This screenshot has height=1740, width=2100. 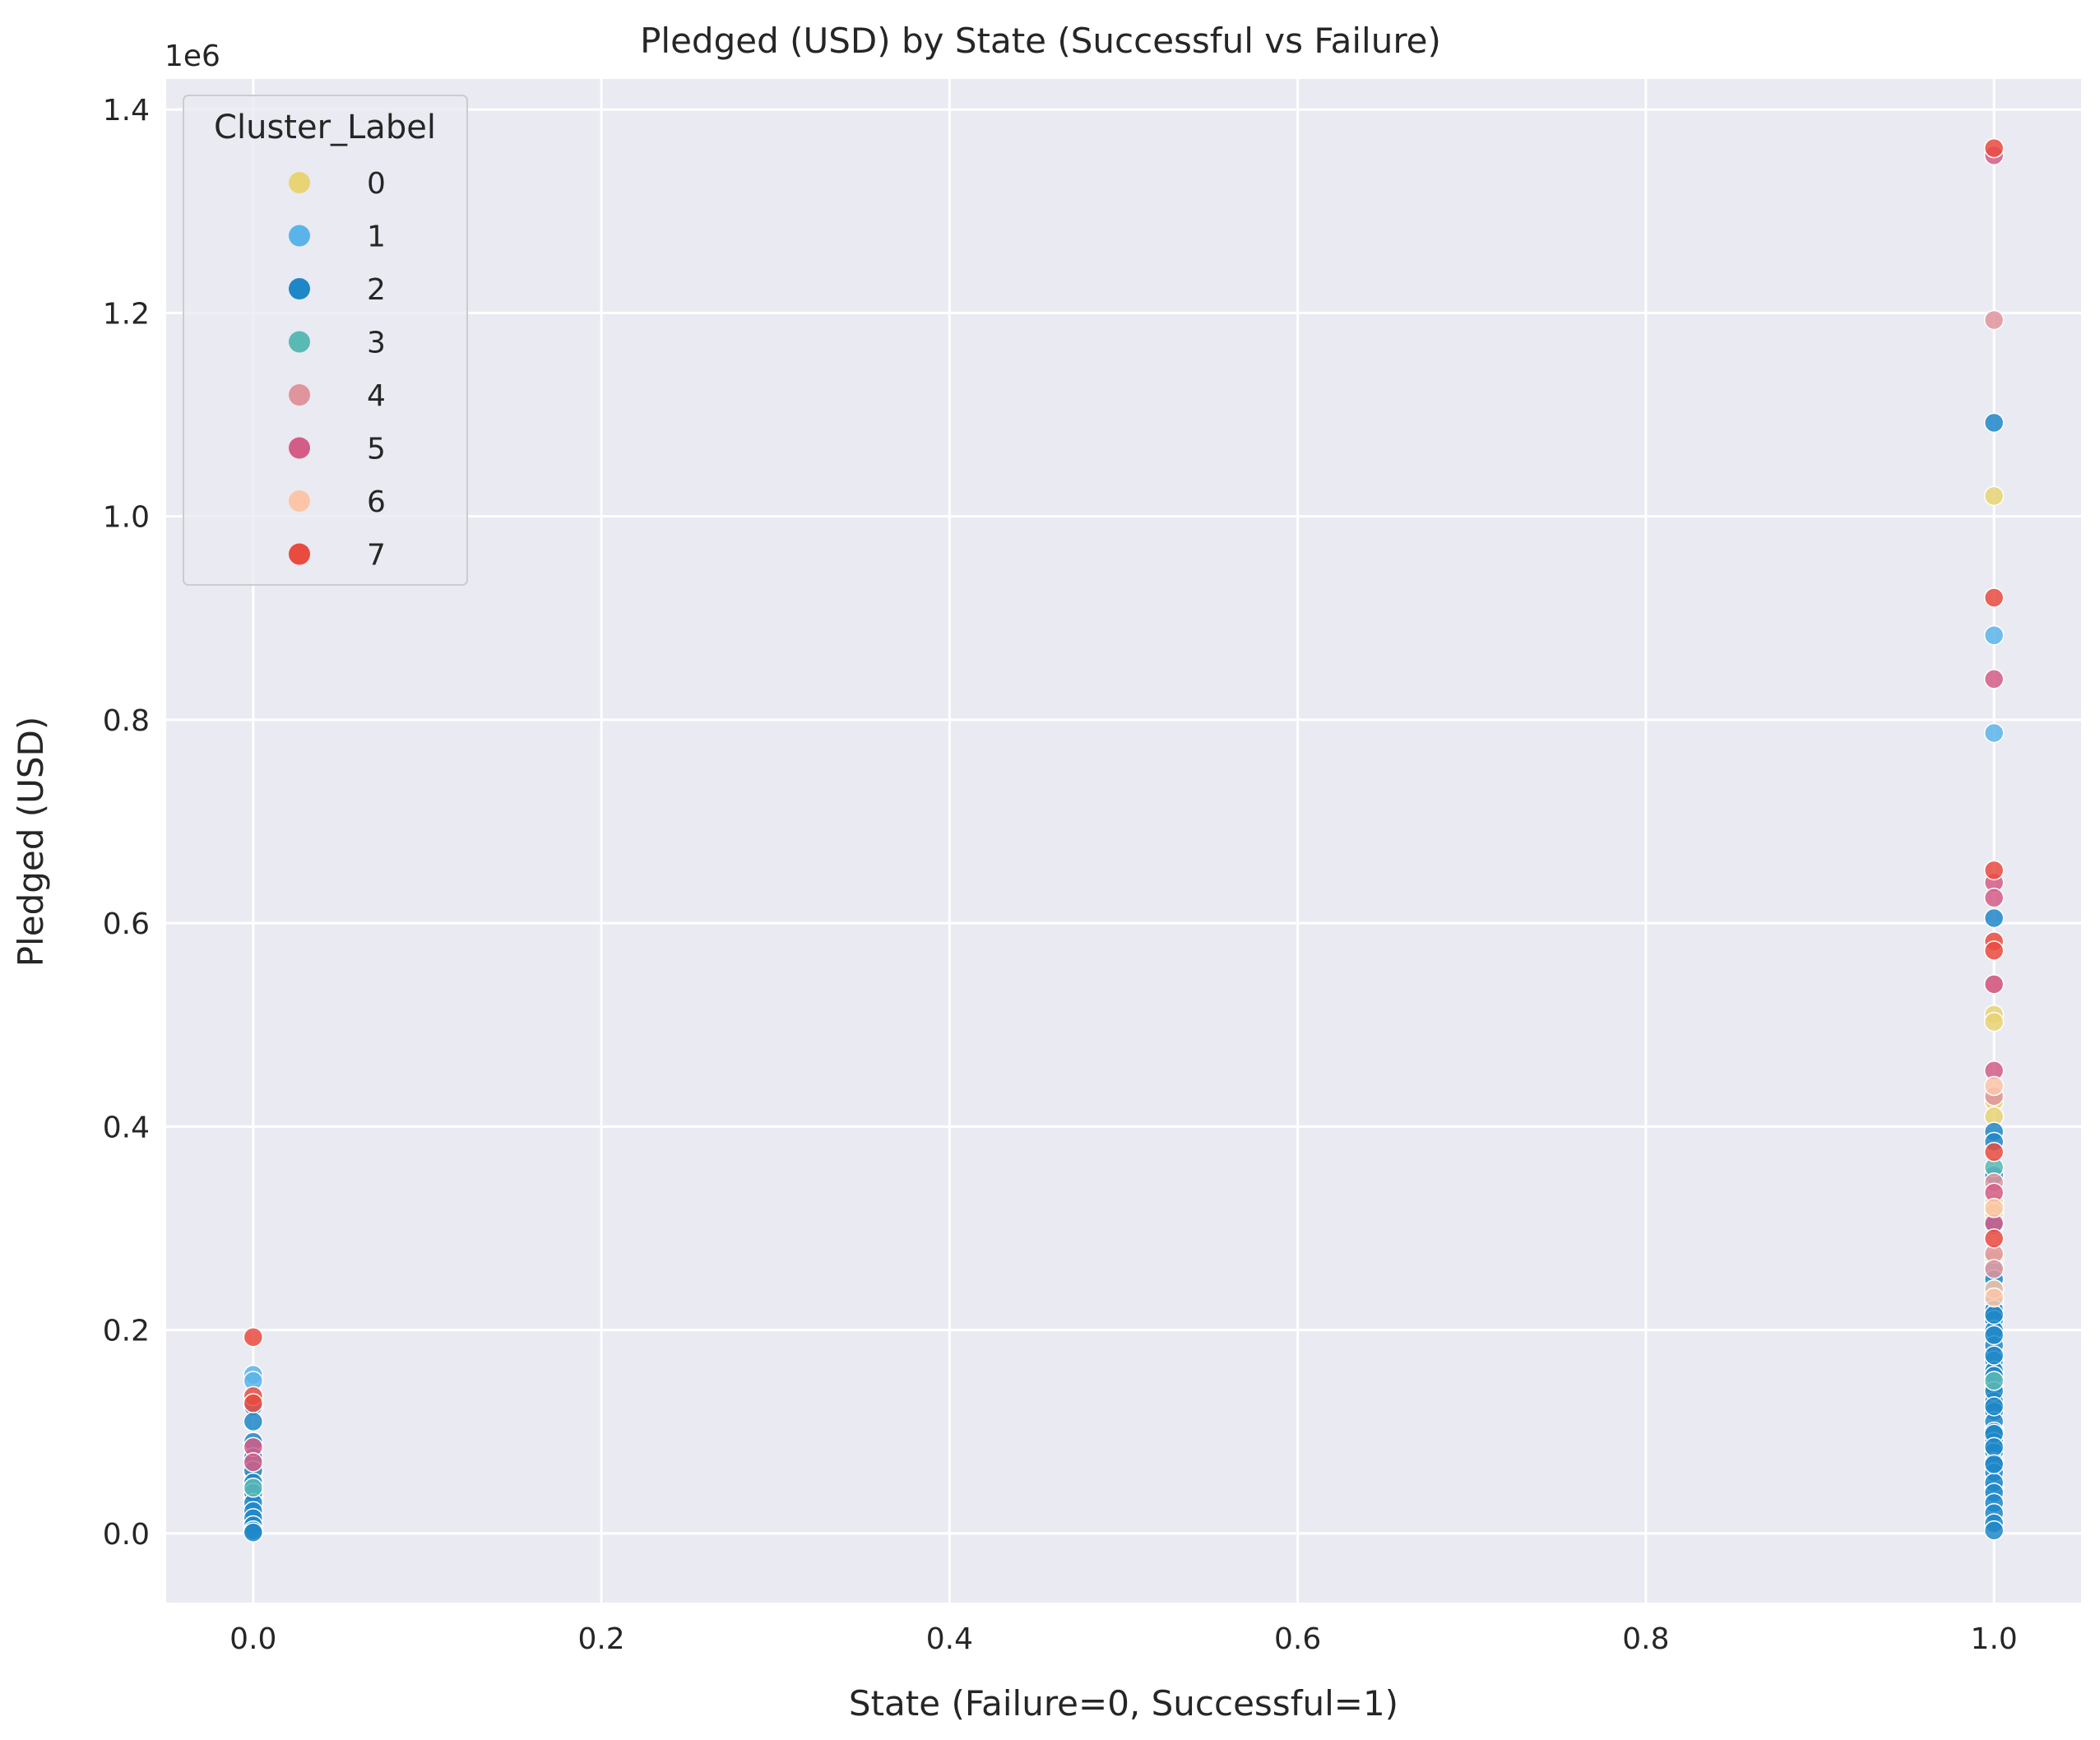 I want to click on y-tick-label: 1.4, so click(x=127, y=111).